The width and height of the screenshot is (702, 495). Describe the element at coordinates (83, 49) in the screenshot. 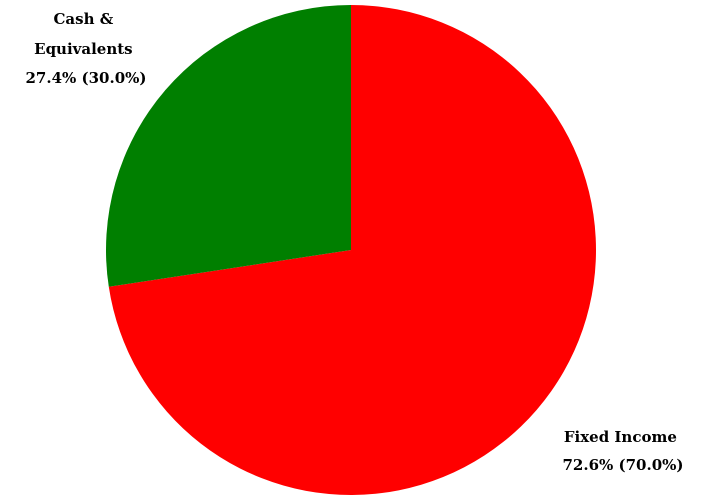

I see `label-cash-equivalents-line-2: Equivalents` at that location.